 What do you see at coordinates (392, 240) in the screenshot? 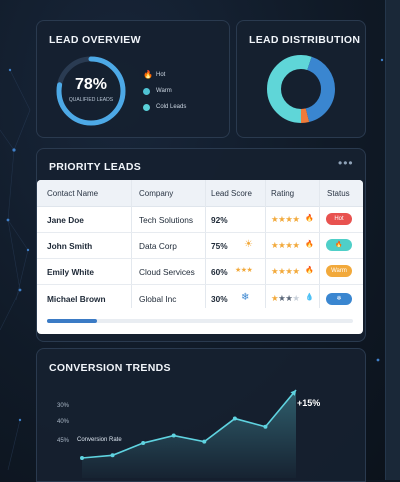
I see `side-panel-edge` at bounding box center [392, 240].